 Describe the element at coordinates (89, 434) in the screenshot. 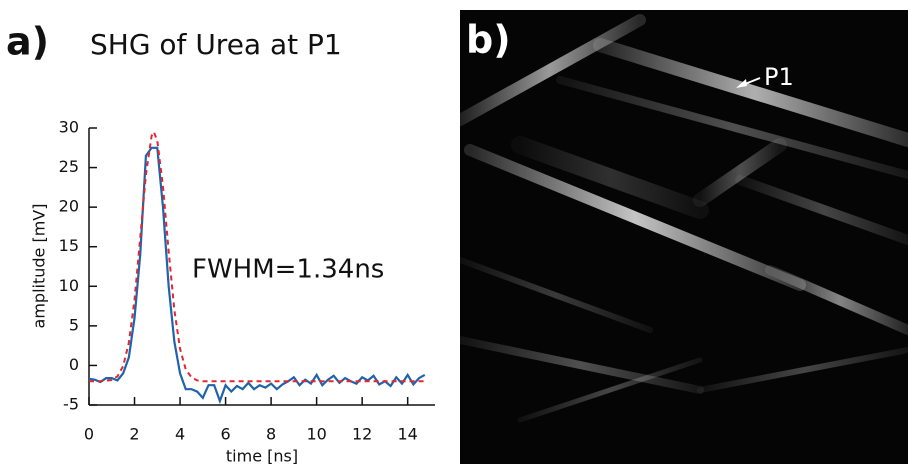

I see `x-tick-label: 0` at that location.